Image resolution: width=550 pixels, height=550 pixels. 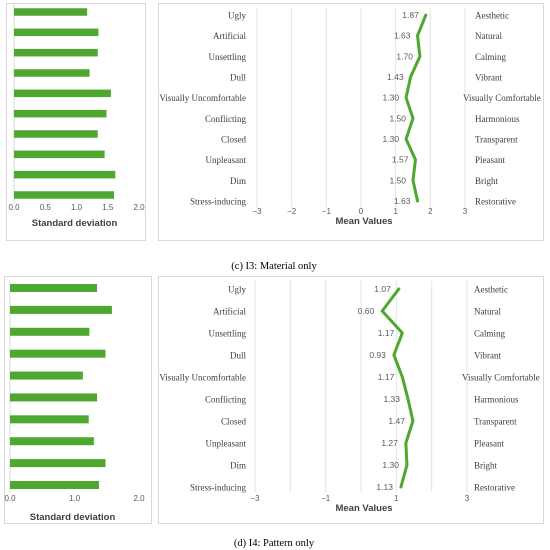 I want to click on left-category-label: Artificial, so click(x=229, y=36).